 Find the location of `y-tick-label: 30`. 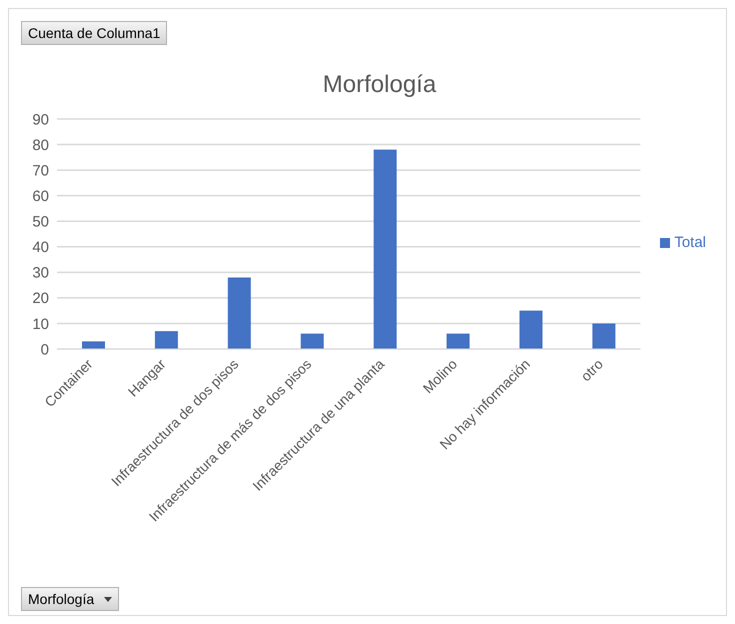

y-tick-label: 30 is located at coordinates (40, 273).